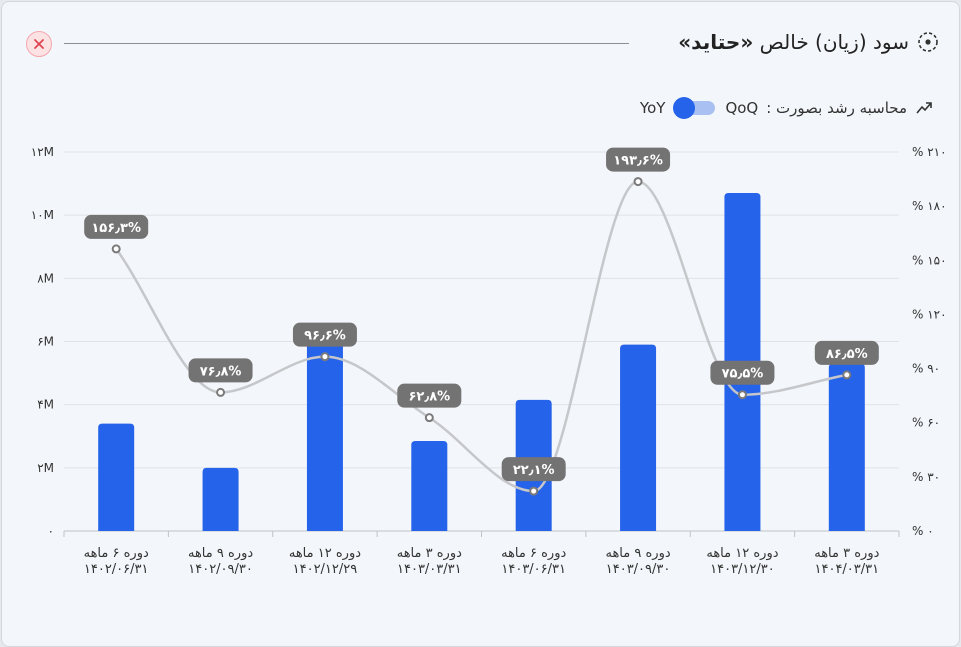 The image size is (961, 647). Describe the element at coordinates (928, 42) in the screenshot. I see `target-icon` at that location.